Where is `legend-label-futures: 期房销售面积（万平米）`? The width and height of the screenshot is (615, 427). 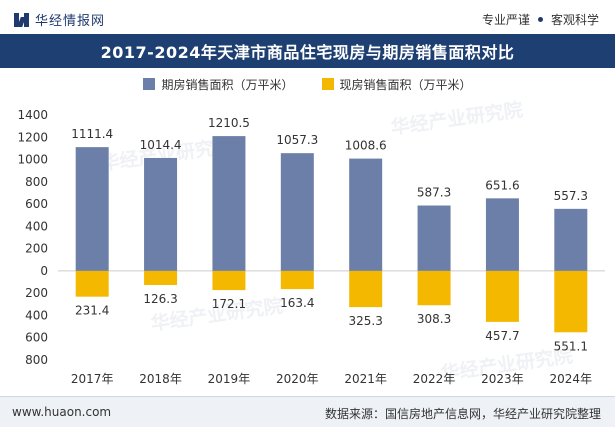
legend-label-futures: 期房销售面积（万平米） is located at coordinates (227, 84).